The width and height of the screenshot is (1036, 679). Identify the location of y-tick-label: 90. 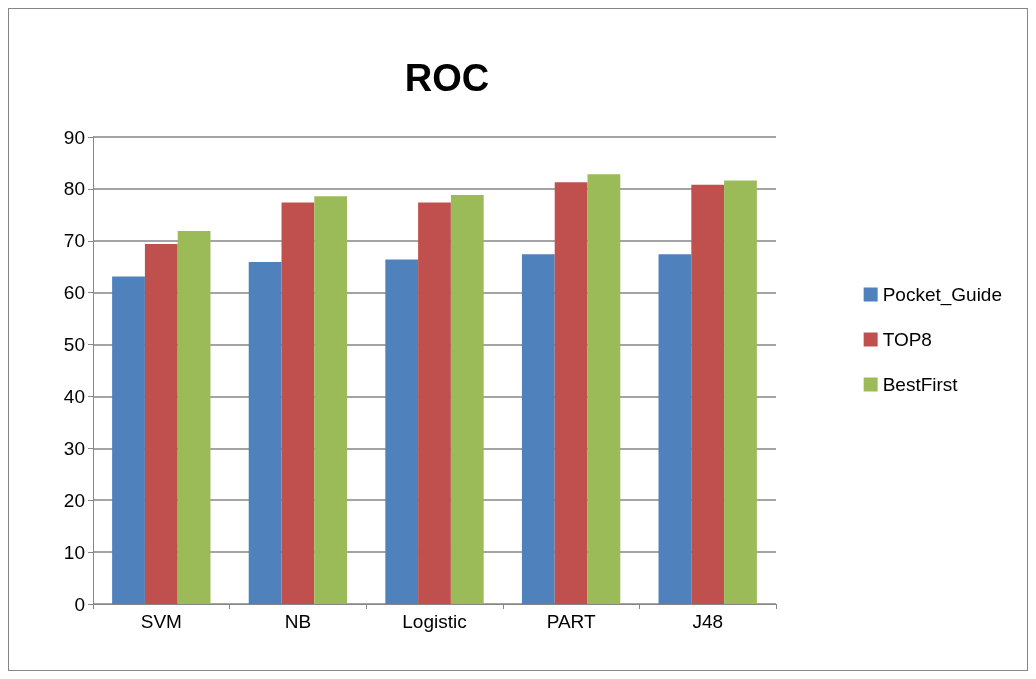
(74, 137).